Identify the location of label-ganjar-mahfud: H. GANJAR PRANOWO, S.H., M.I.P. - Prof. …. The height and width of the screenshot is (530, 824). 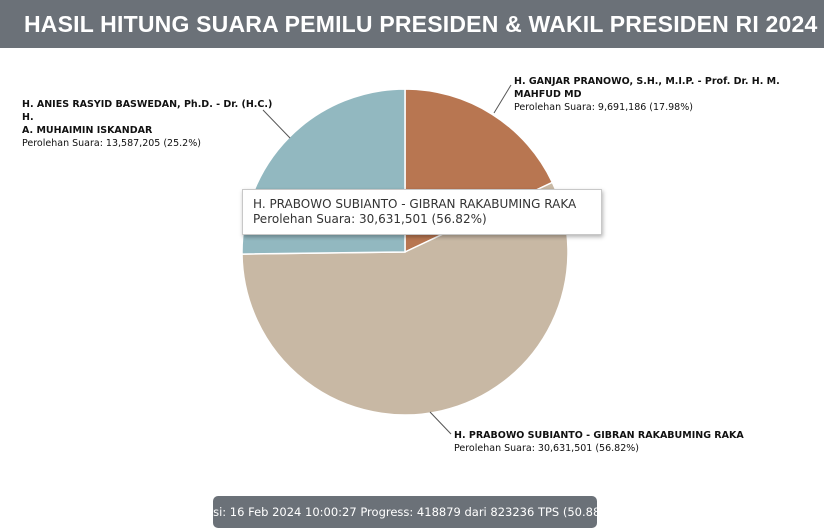
(669, 94).